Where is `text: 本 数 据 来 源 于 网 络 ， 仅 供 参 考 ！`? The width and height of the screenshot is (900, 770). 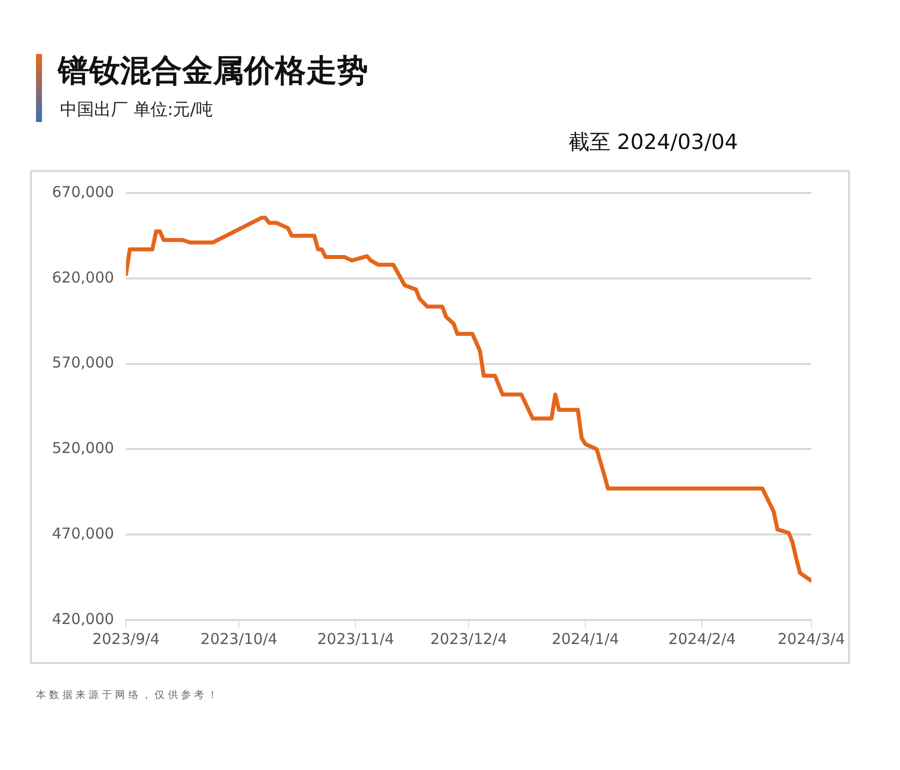 text: 本 数 据 来 源 于 网 络 ， 仅 供 参 考 ！ is located at coordinates (127, 695).